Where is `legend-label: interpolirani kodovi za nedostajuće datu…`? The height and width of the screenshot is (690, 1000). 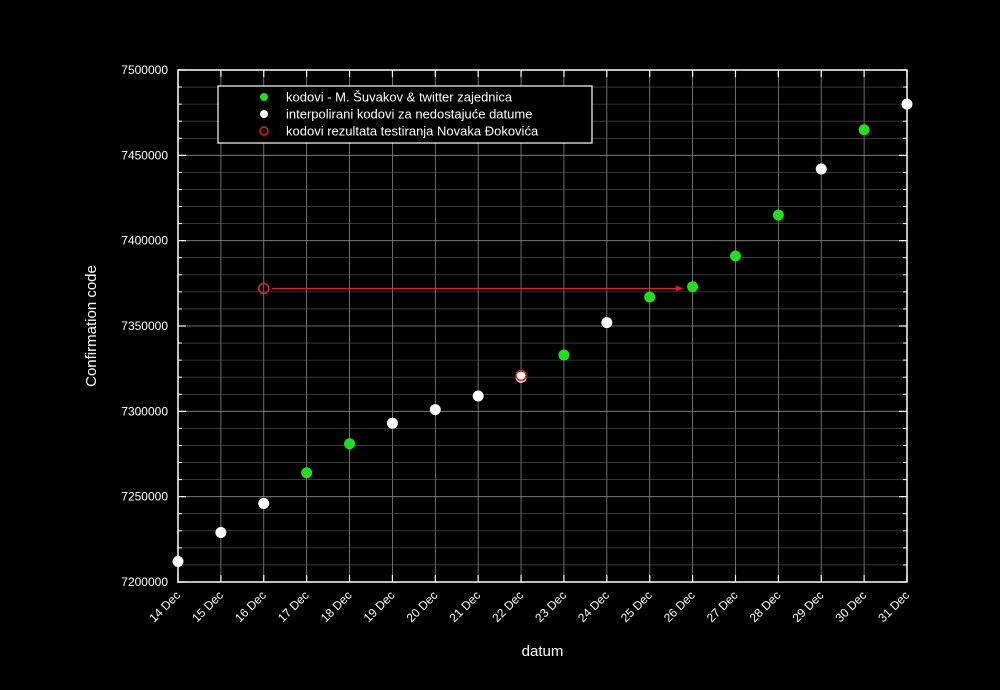
legend-label: interpolirani kodovi za nedostajuće datu… is located at coordinates (409, 114).